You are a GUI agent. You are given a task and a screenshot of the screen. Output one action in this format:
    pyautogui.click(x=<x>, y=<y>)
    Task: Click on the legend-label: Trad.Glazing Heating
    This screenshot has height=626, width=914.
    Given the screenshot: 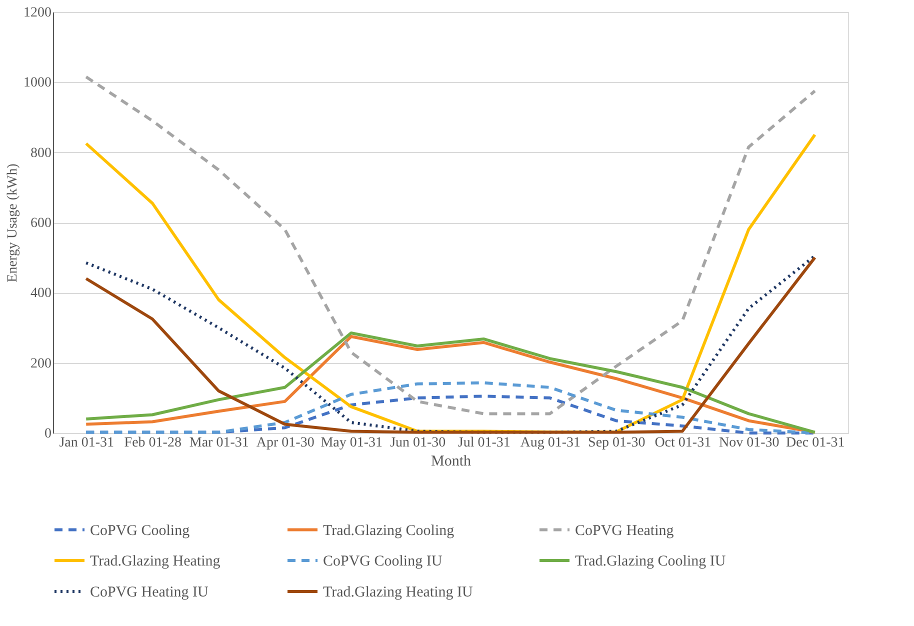 What is the action you would take?
    pyautogui.click(x=155, y=562)
    